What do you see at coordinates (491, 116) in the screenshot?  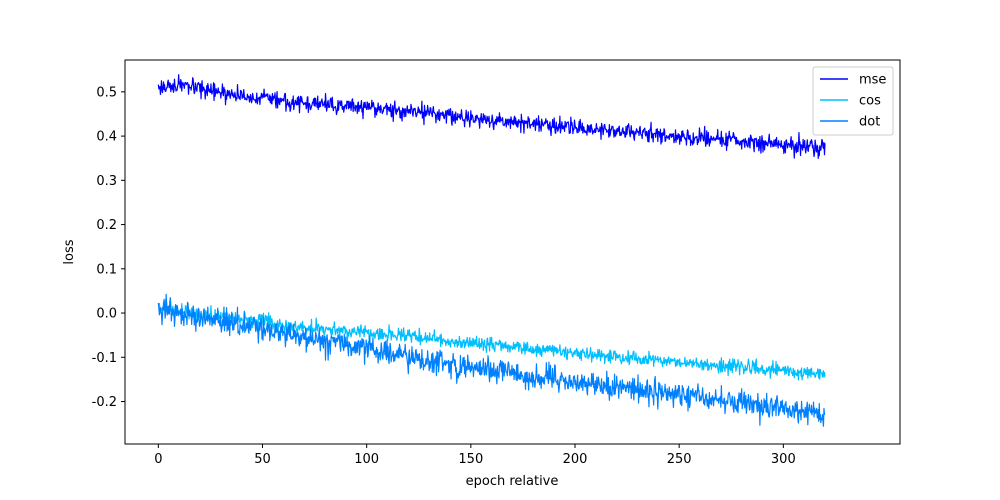 I see `series-line-mse` at bounding box center [491, 116].